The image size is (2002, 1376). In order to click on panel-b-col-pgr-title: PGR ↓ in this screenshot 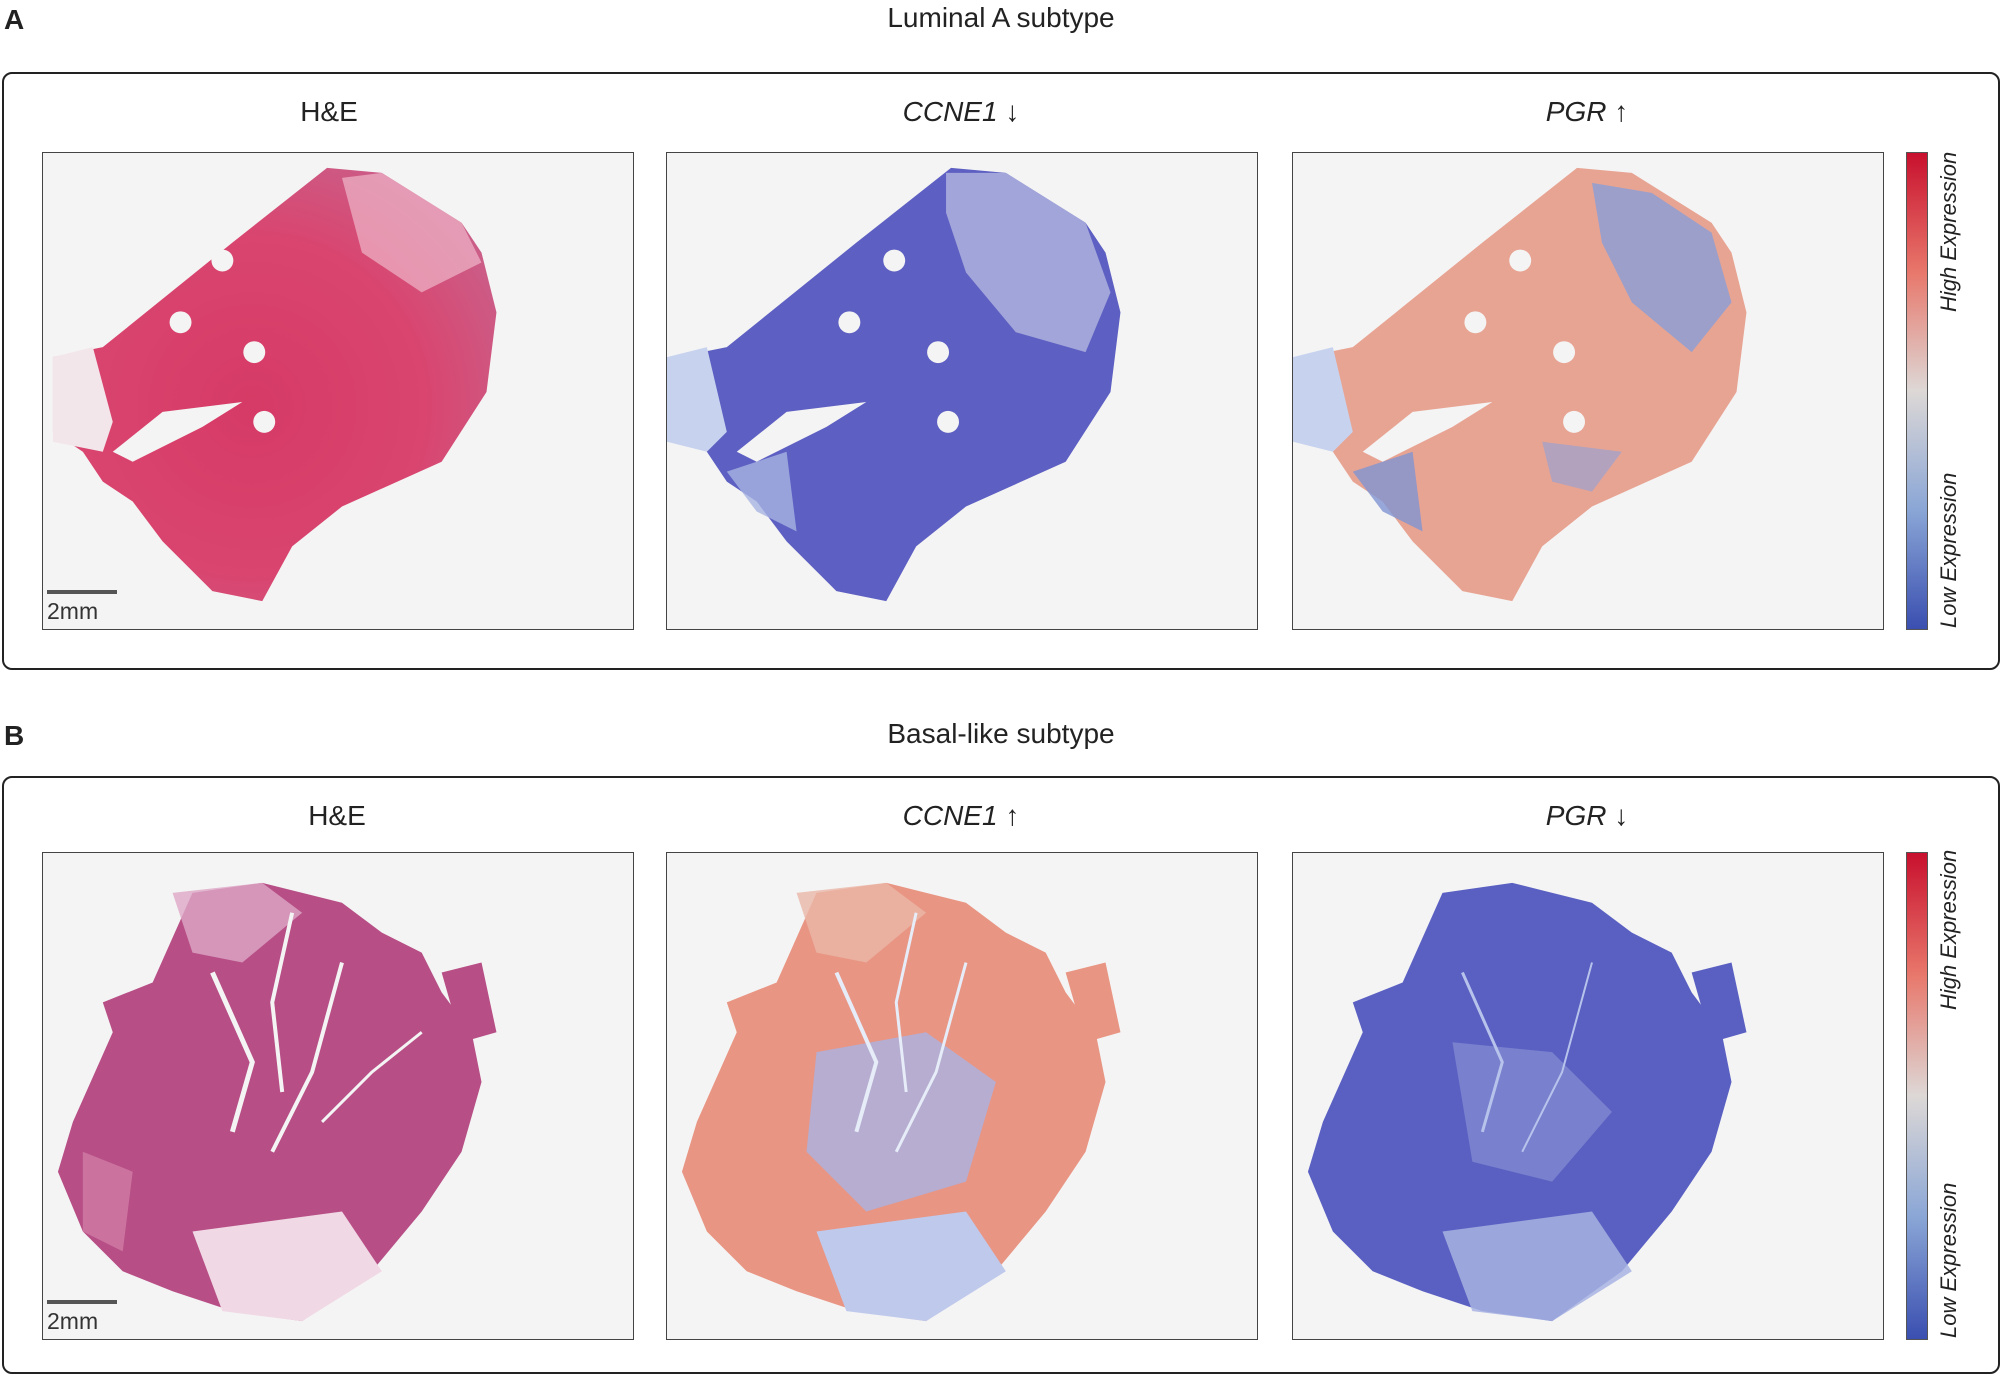, I will do `click(1587, 816)`.